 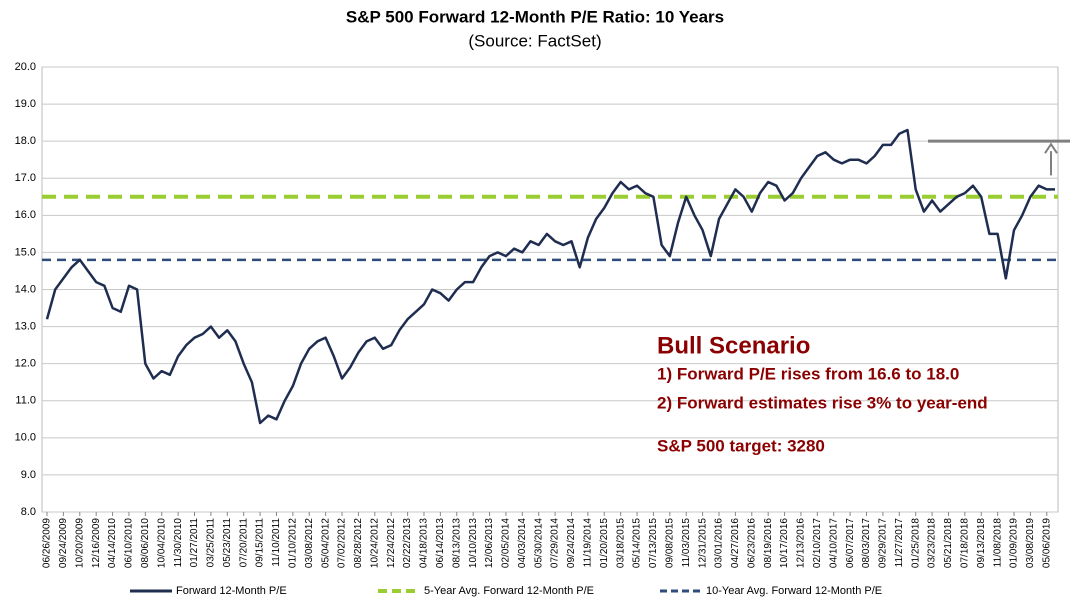 I want to click on x-tick-label: 02/05/2014, so click(x=506, y=543).